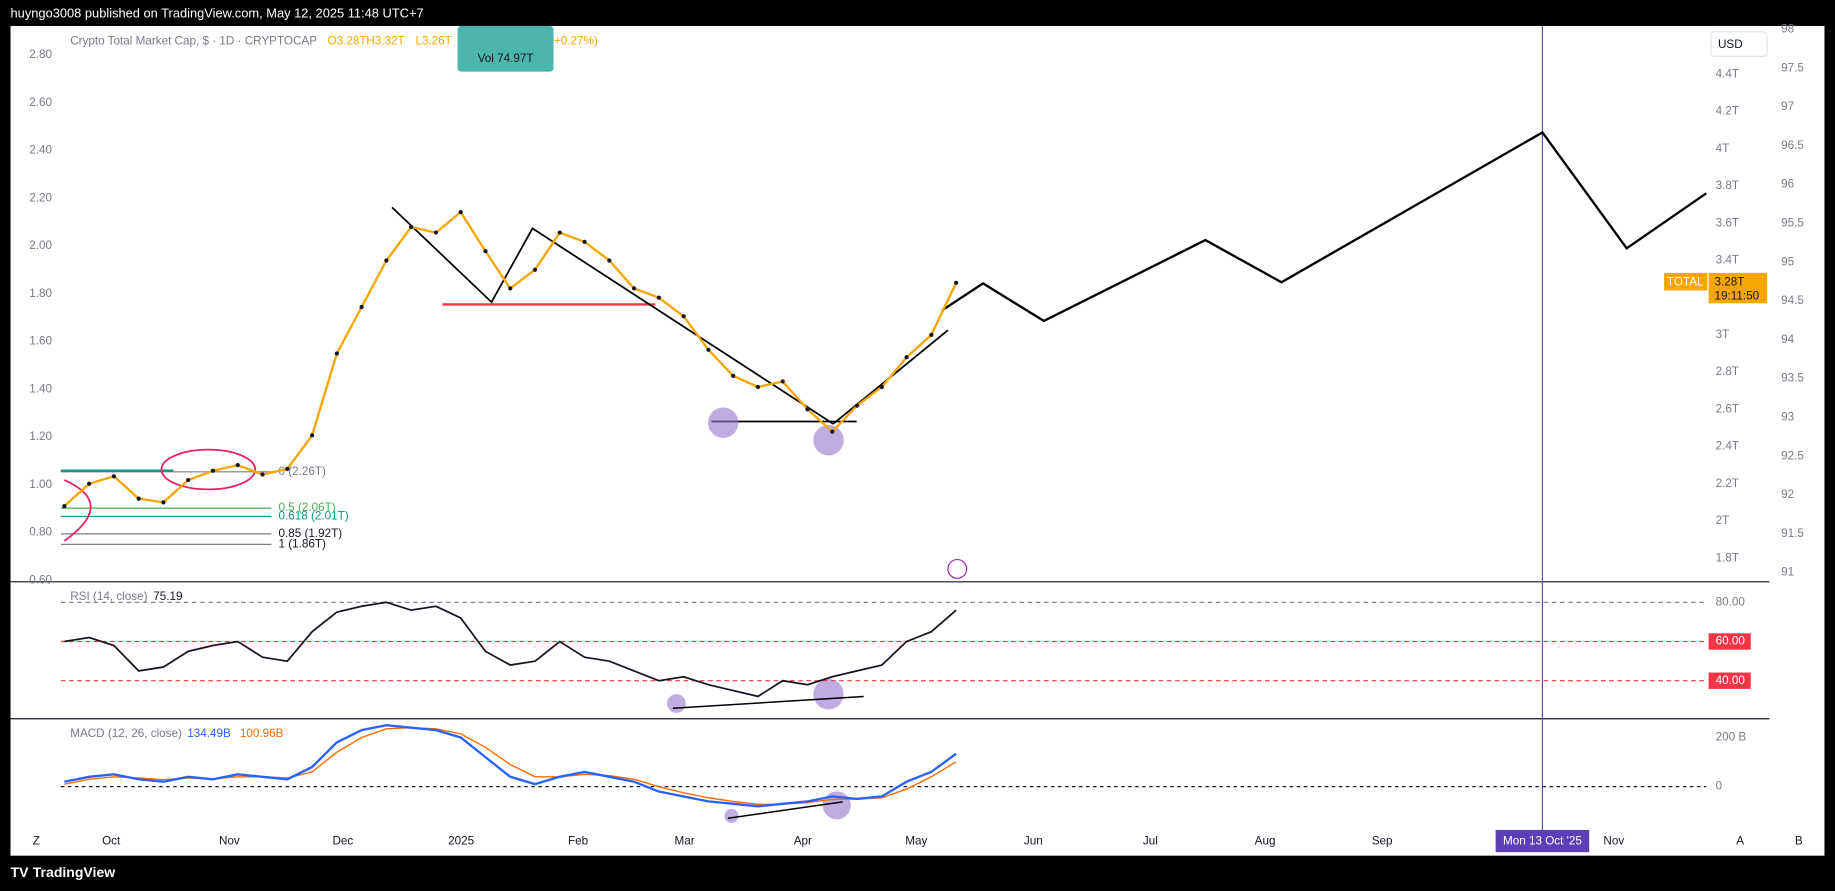 This screenshot has height=891, width=1835. Describe the element at coordinates (1150, 841) in the screenshot. I see `x-tick-label: Jul` at that location.